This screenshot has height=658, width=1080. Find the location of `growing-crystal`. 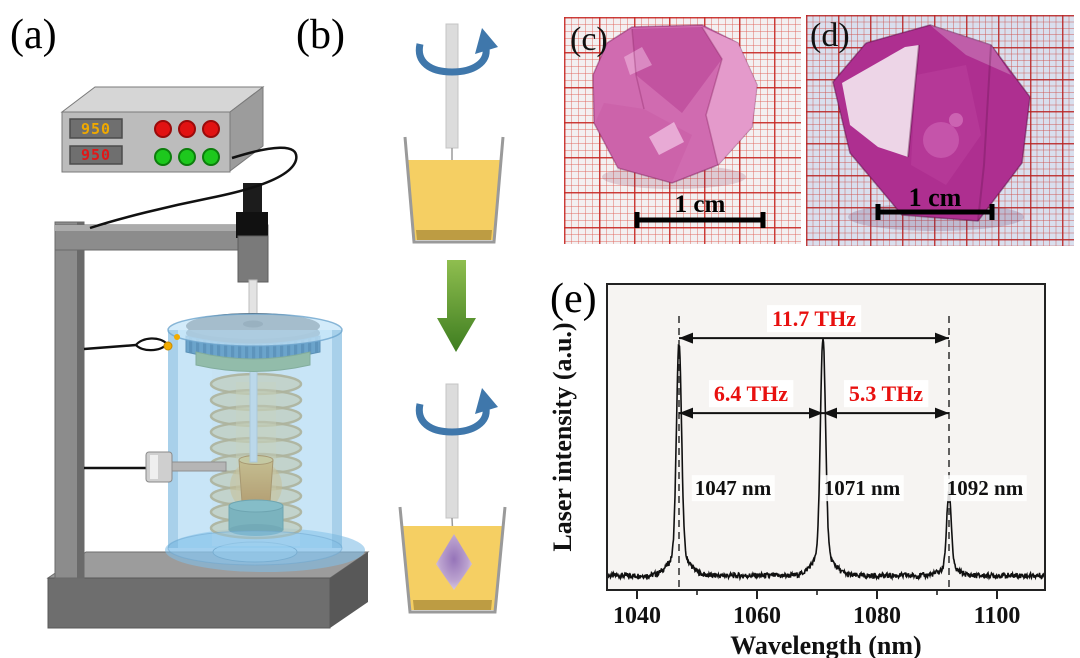

growing-crystal is located at coordinates (454, 562).